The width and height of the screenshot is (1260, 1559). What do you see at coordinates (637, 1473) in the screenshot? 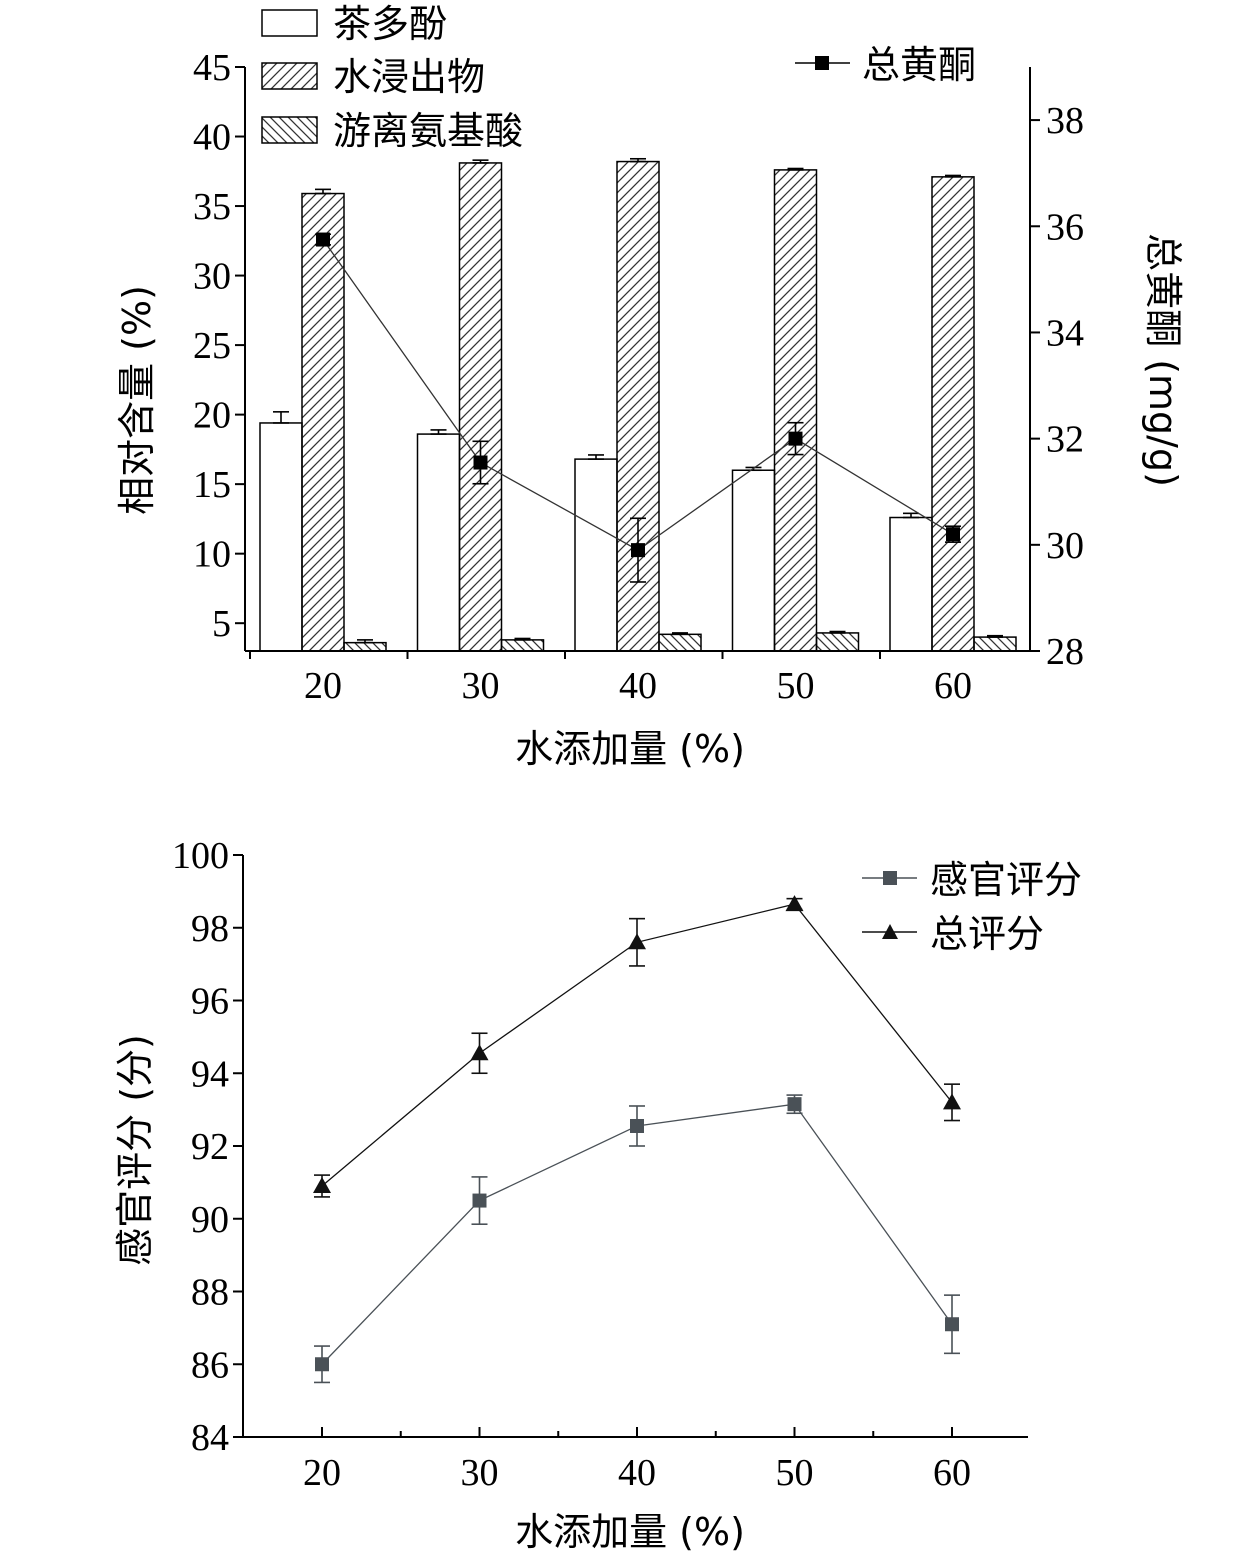
I see `c2-x-tick-label-40: 40` at bounding box center [637, 1473].